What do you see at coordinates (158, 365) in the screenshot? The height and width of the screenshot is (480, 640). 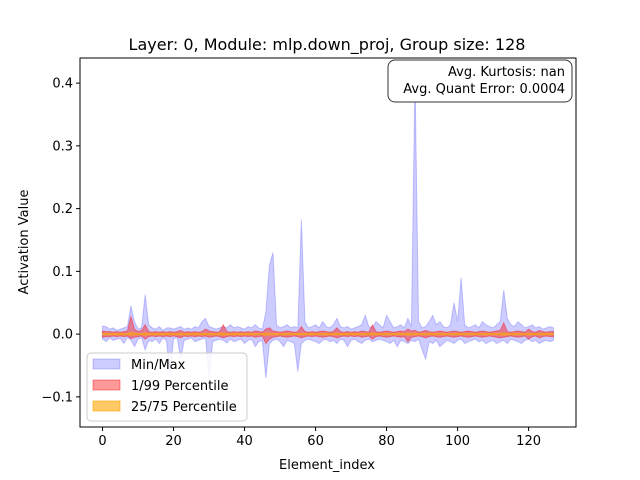 I see `legend-label-minmax: Min/Max` at bounding box center [158, 365].